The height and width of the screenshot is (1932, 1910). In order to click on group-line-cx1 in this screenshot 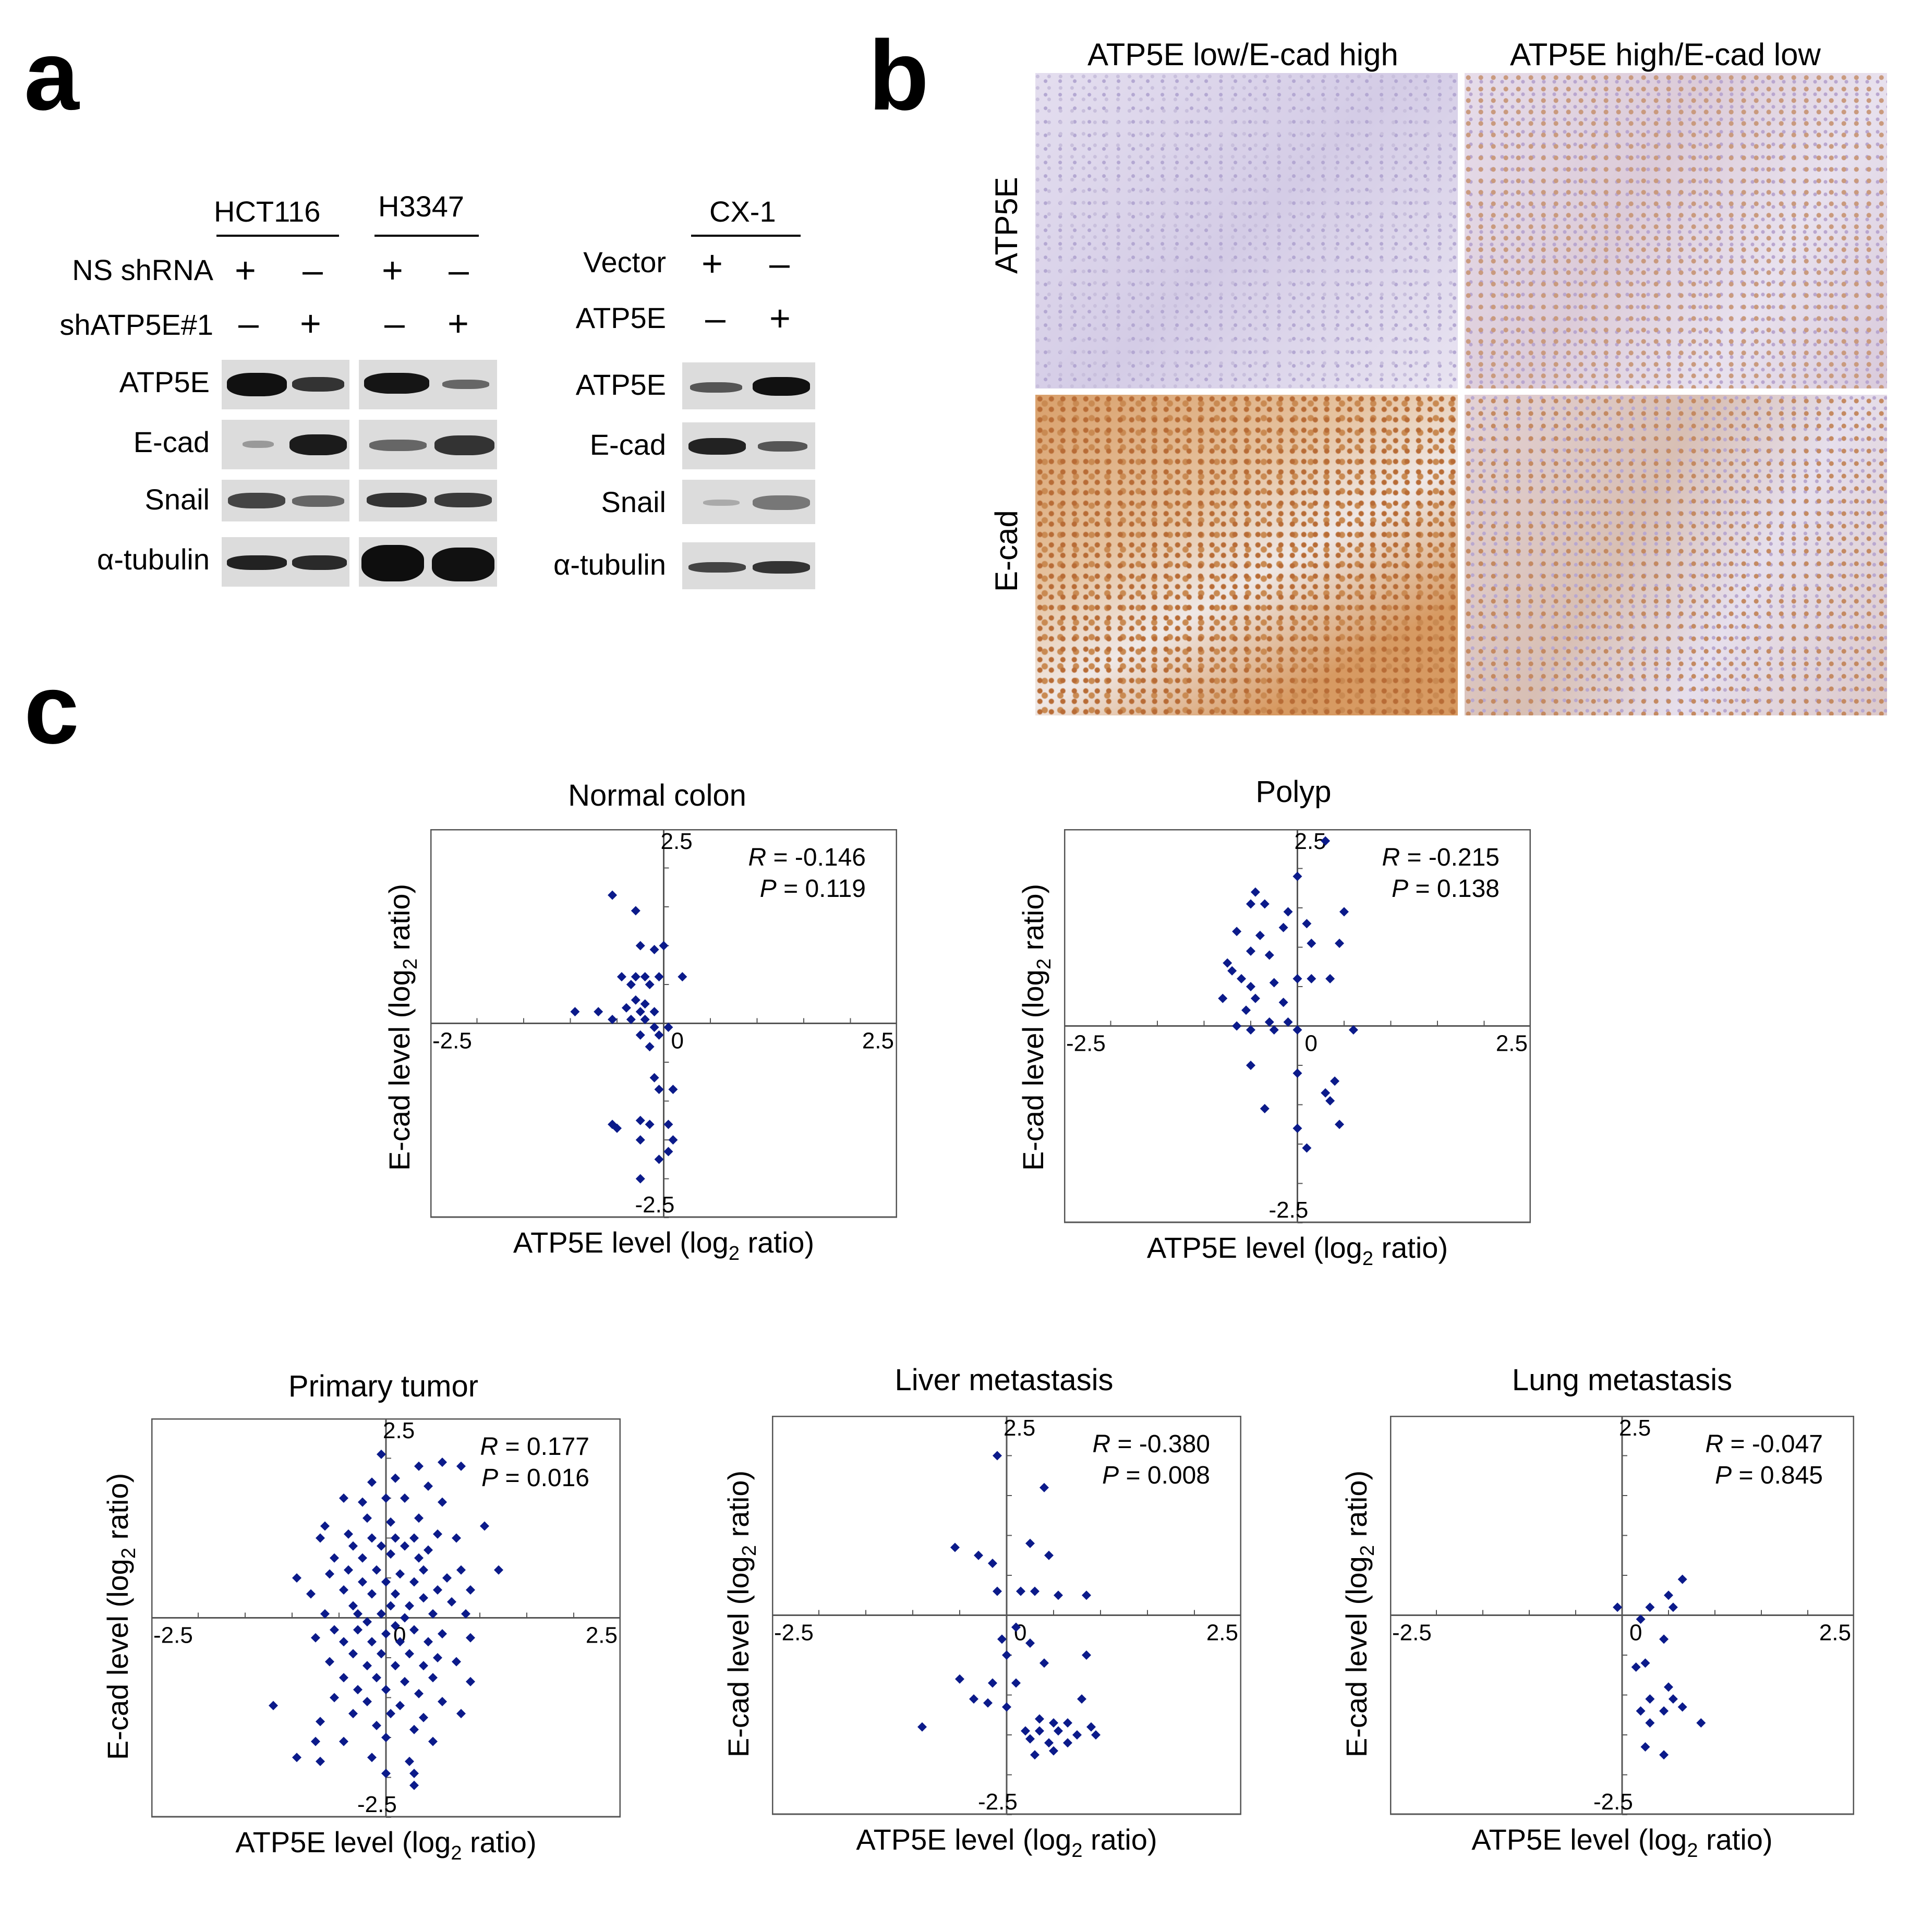, I will do `click(746, 236)`.